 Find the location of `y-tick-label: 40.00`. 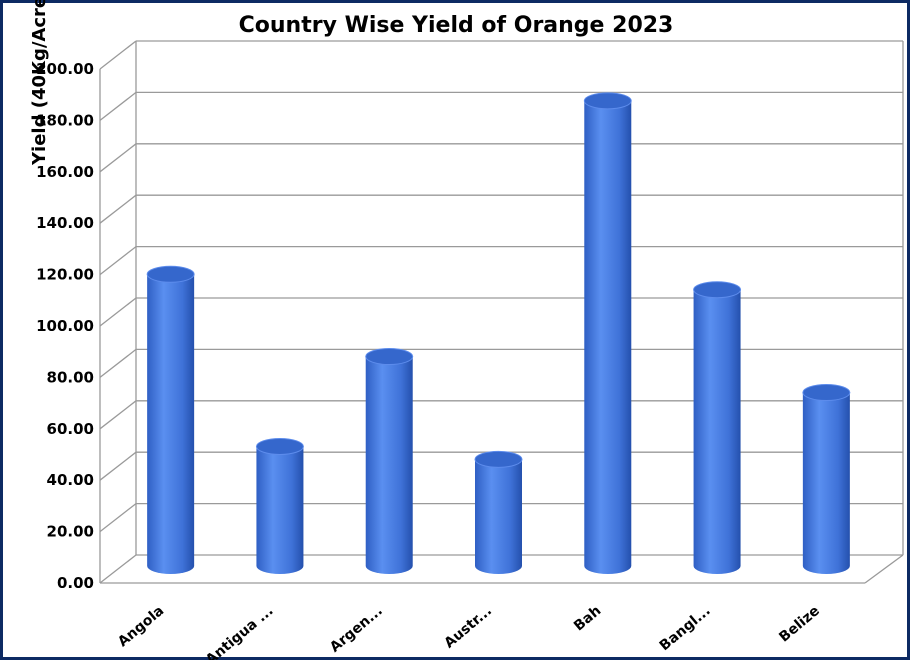

y-tick-label: 40.00 is located at coordinates (70, 480).